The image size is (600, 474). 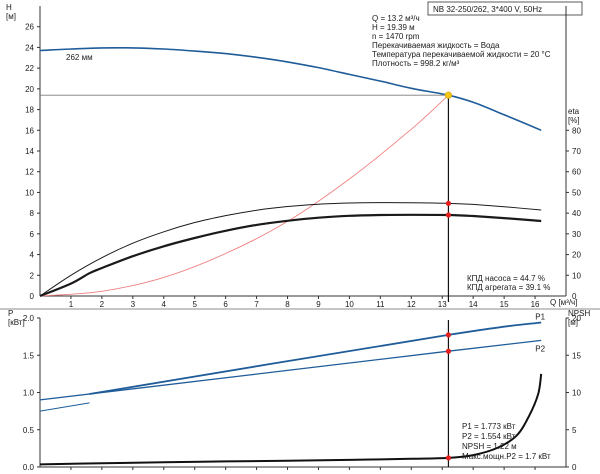 What do you see at coordinates (29, 172) in the screenshot?
I see `top-y-left-tick-label: 12` at bounding box center [29, 172].